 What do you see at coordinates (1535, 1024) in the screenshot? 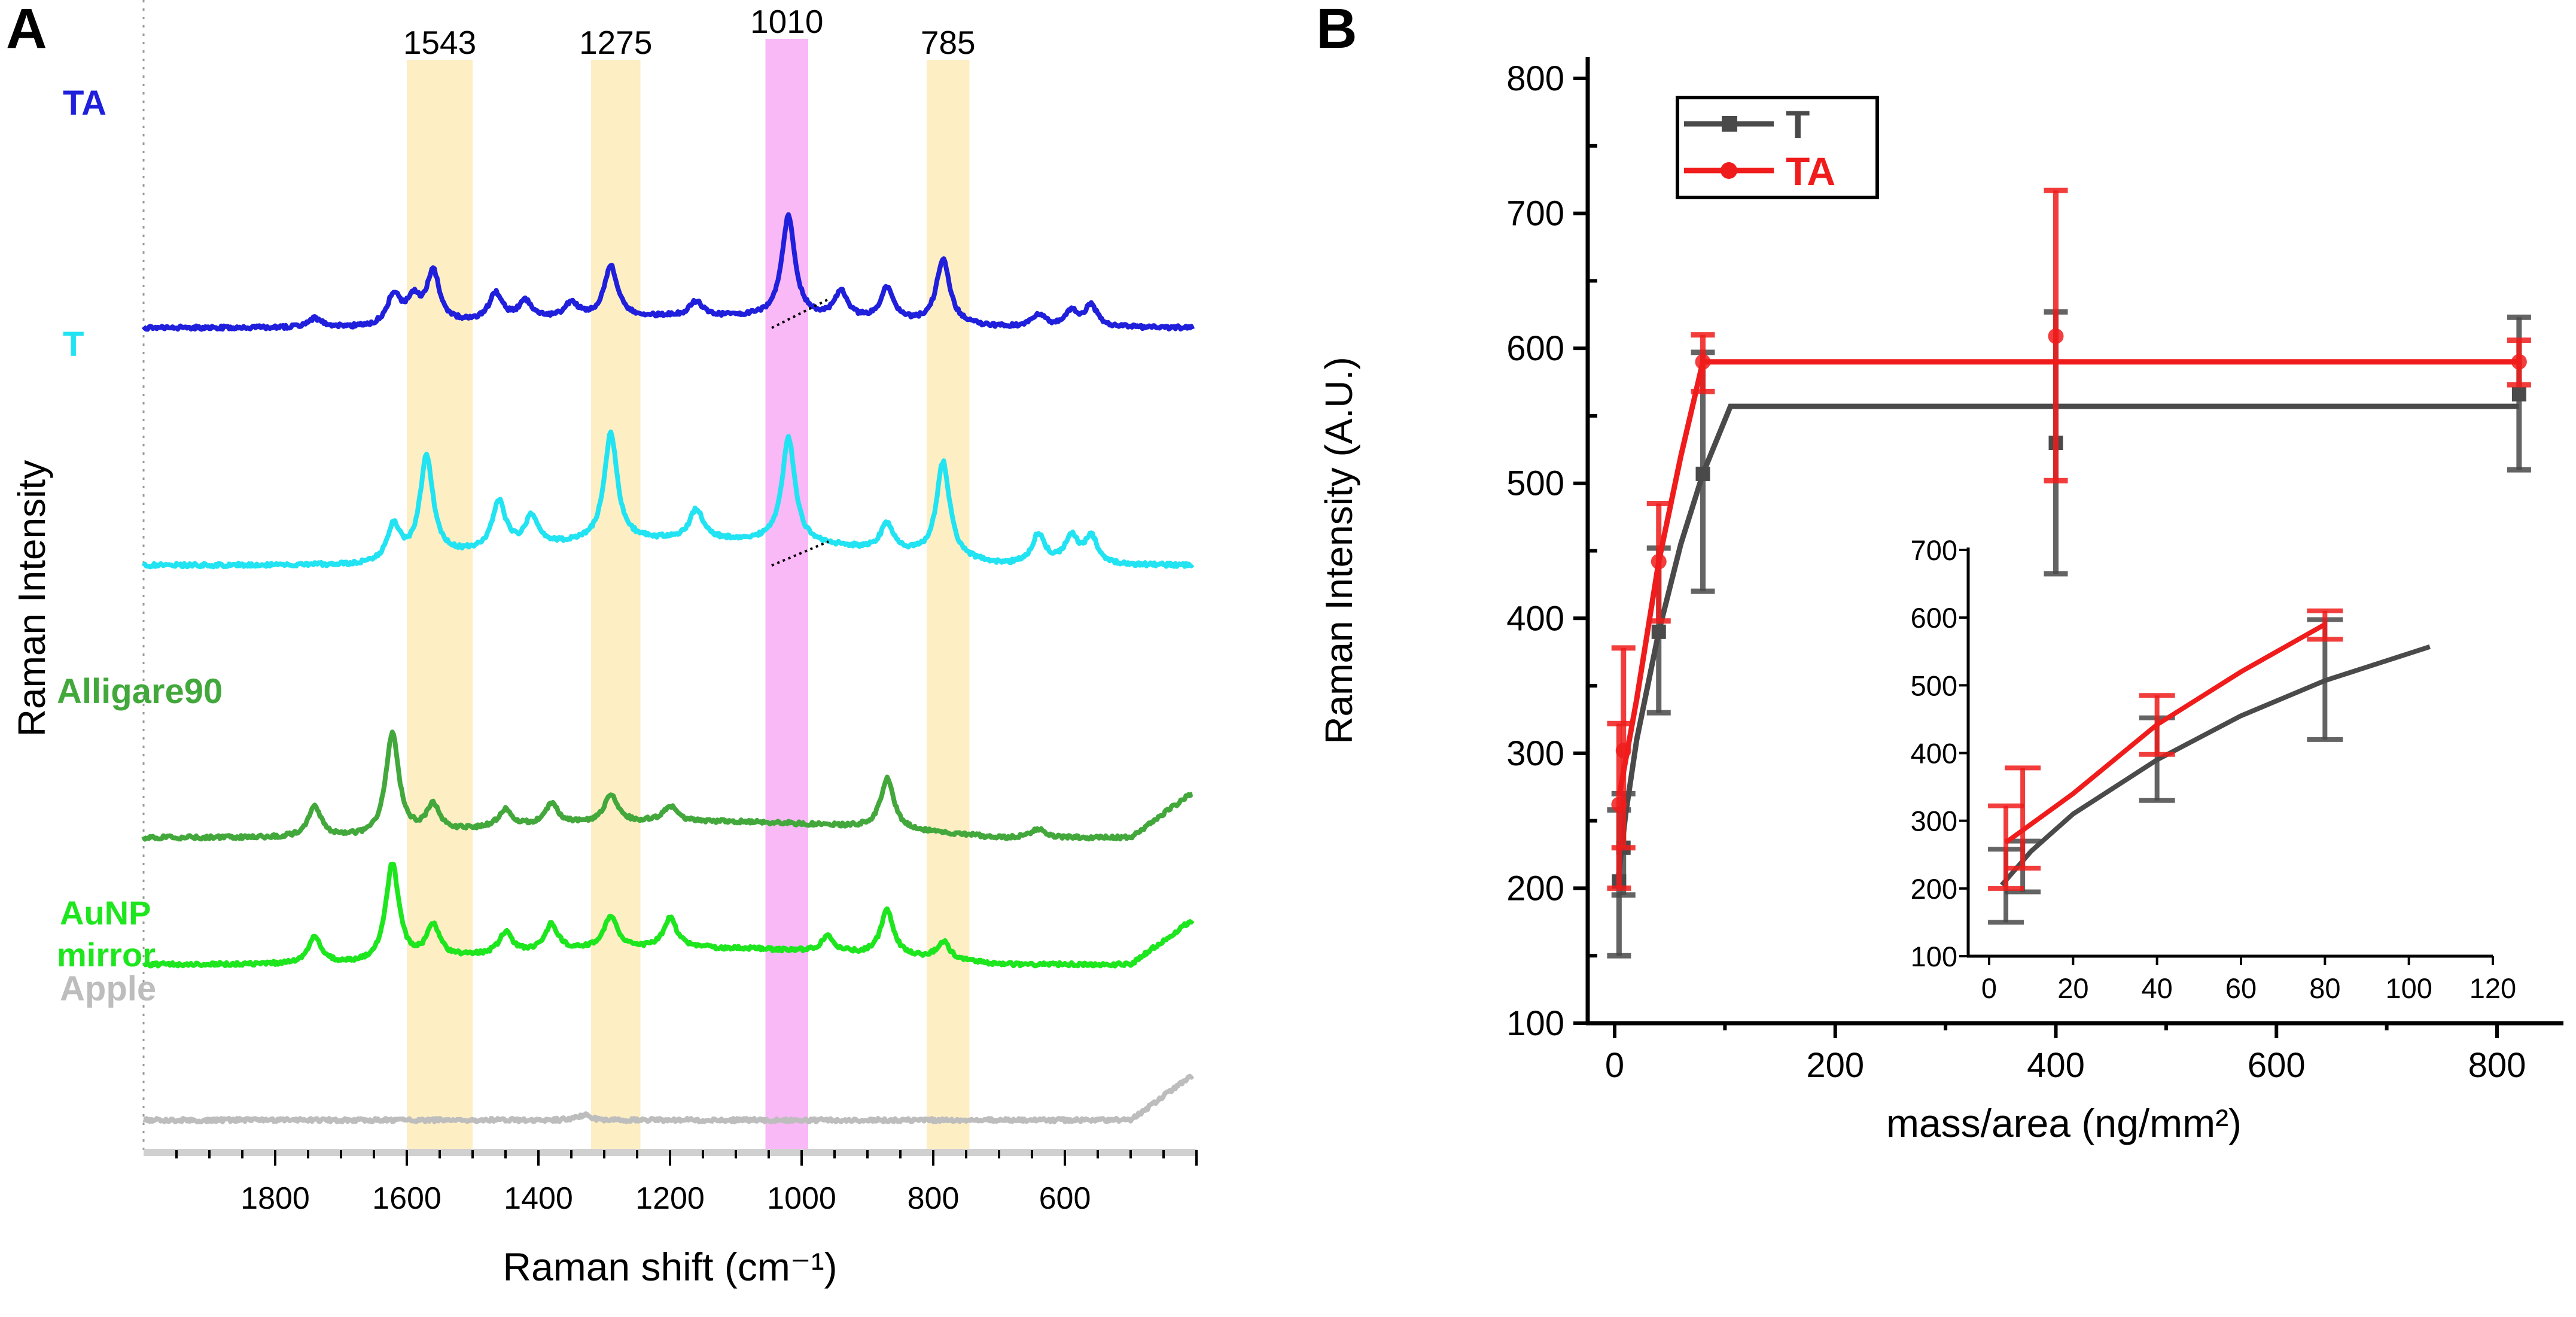
I see `y-tick-label: 100` at bounding box center [1535, 1024].